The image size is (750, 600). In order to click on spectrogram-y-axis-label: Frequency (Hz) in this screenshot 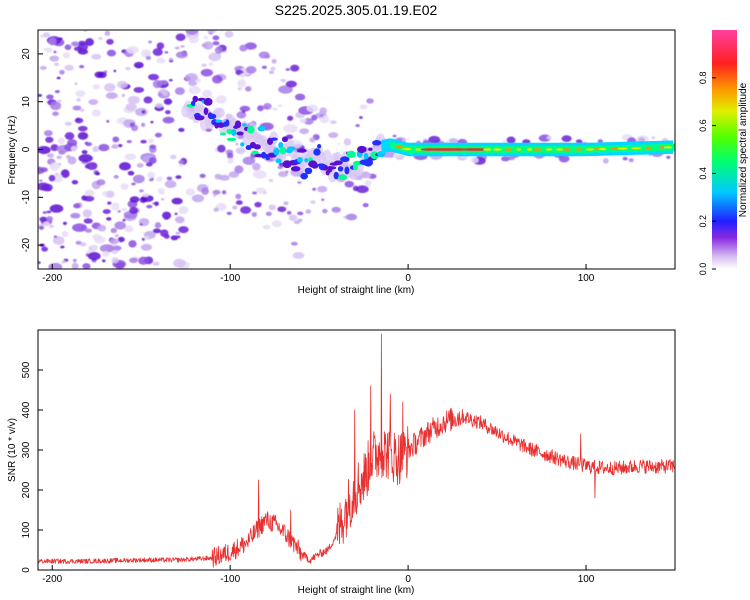, I will do `click(12, 150)`.